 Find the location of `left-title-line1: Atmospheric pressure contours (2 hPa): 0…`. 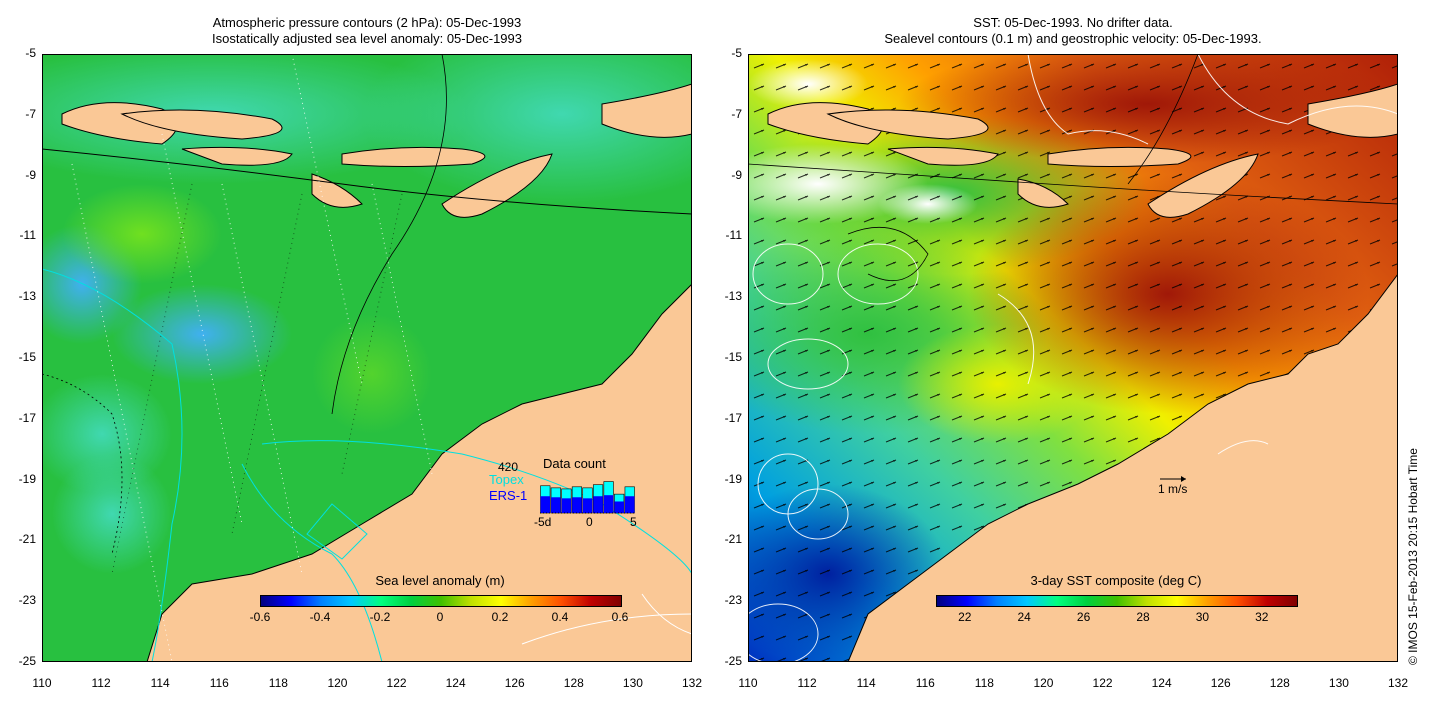

left-title-line1: Atmospheric pressure contours (2 hPa): 0… is located at coordinates (367, 22).